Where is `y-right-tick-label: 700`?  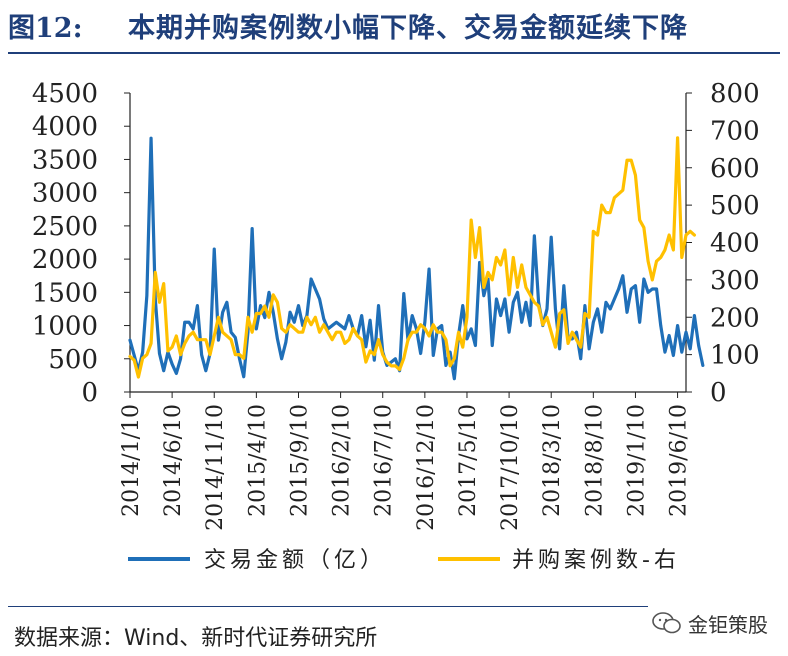
y-right-tick-label: 700 is located at coordinates (735, 131).